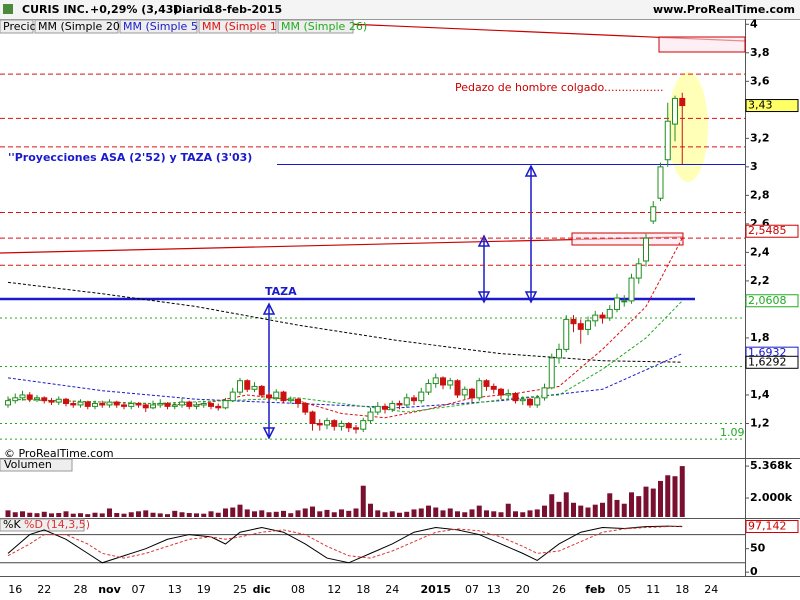  I want to click on x-tick-label: dic, so click(262, 589).